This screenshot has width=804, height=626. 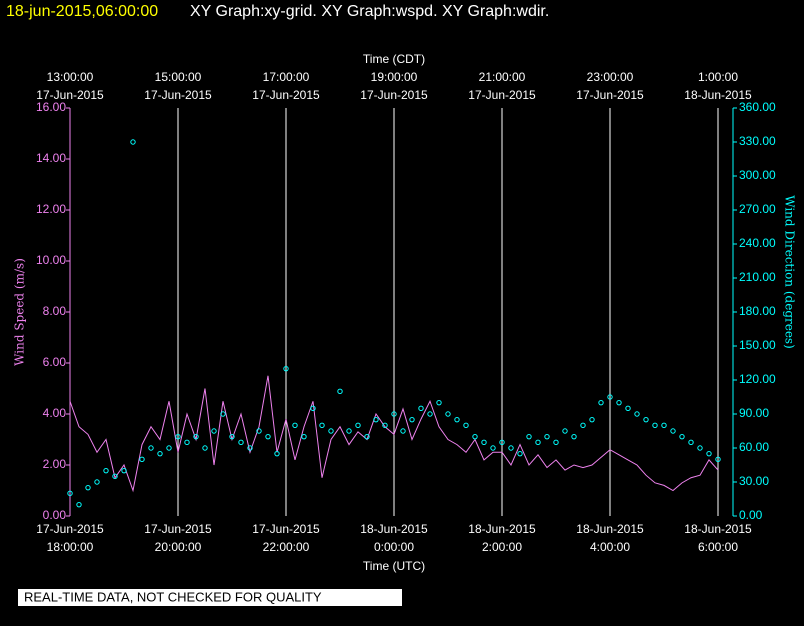 I want to click on y2-tick-label: 270.00, so click(x=757, y=209).